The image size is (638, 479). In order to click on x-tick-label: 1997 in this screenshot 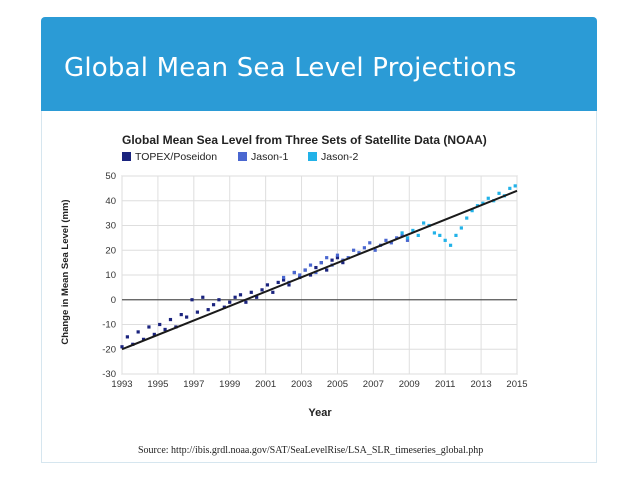, I will do `click(193, 384)`.